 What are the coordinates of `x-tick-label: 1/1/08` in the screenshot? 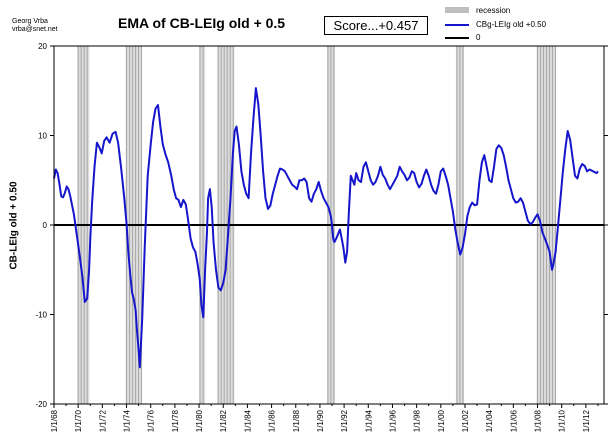 It's located at (538, 420).